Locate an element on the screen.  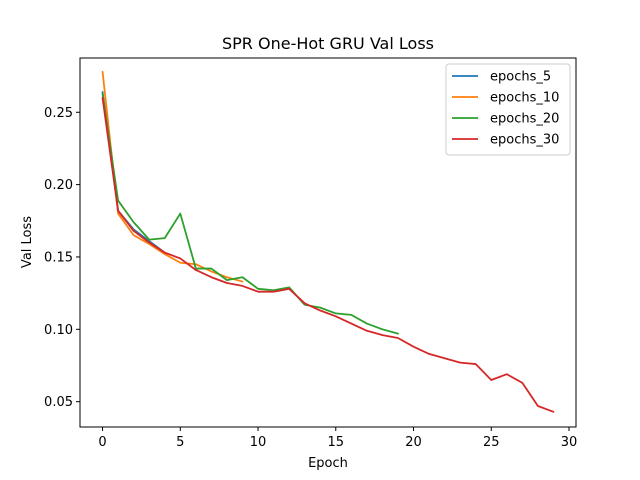
legend-label-epochs-30: epochs_30 is located at coordinates (524, 140).